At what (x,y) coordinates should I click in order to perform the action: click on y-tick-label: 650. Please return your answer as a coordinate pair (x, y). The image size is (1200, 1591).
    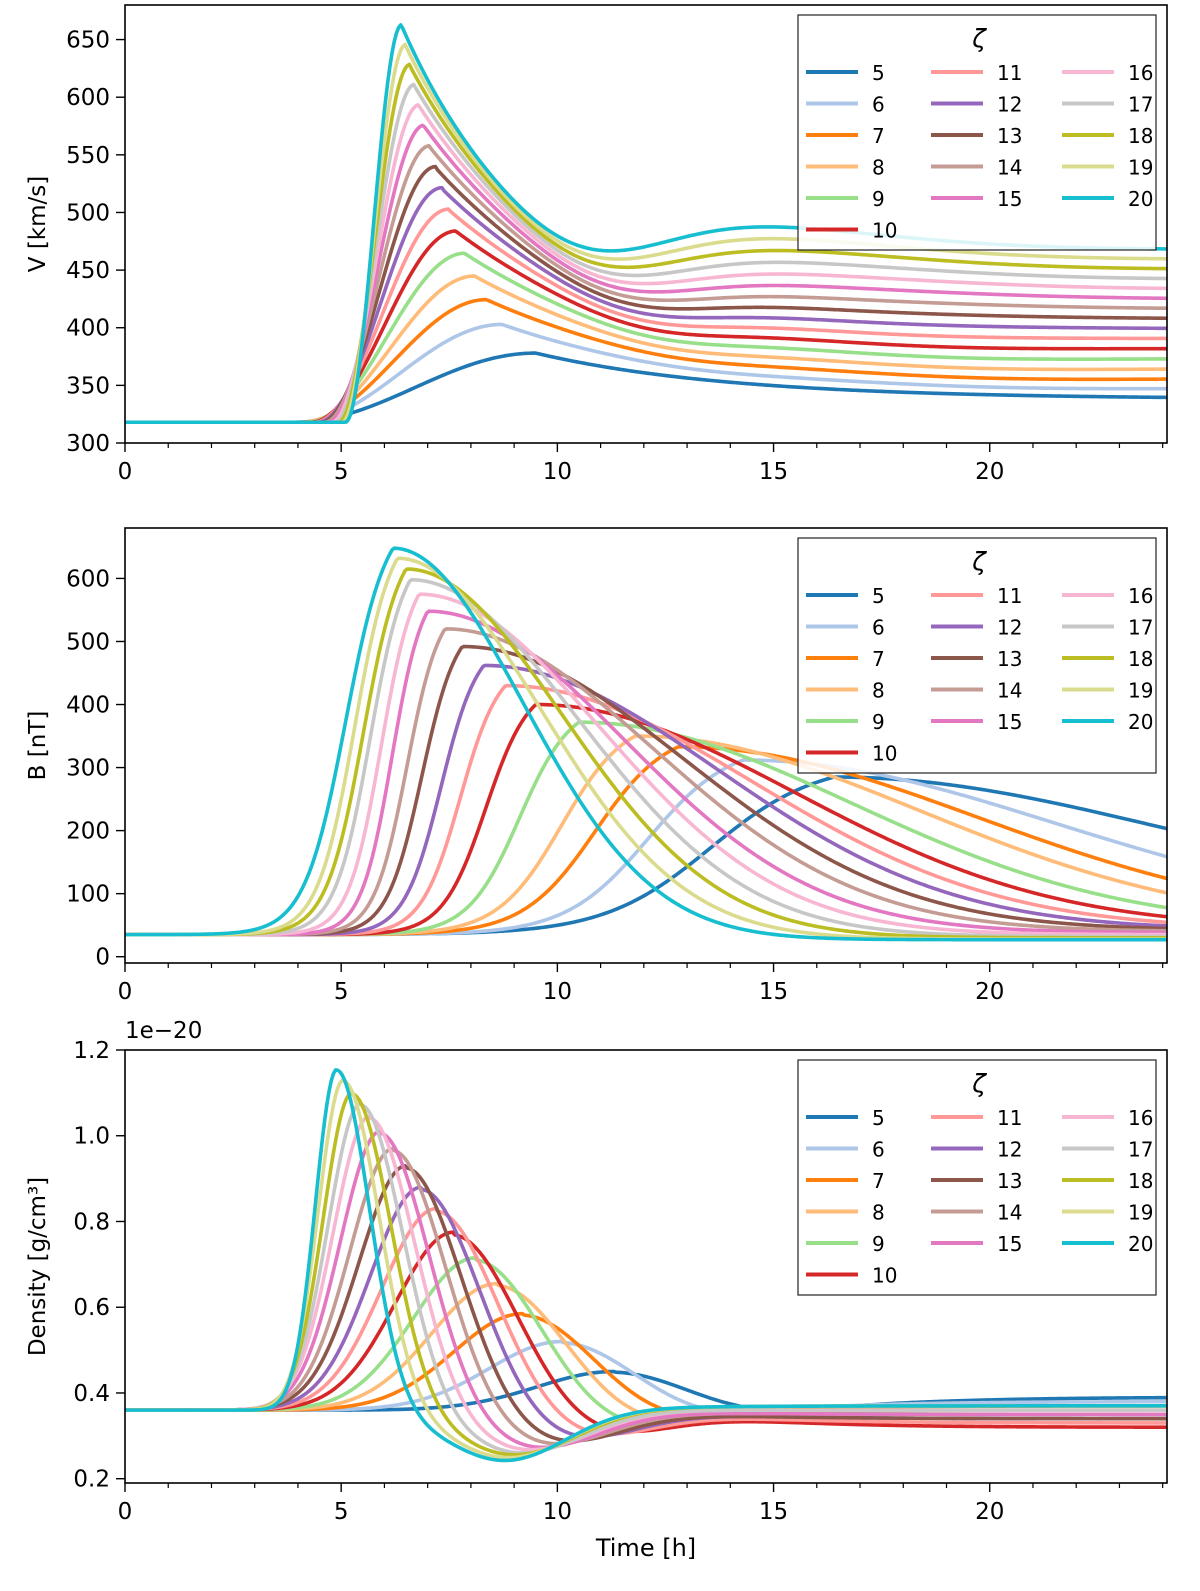
    Looking at the image, I should click on (88, 41).